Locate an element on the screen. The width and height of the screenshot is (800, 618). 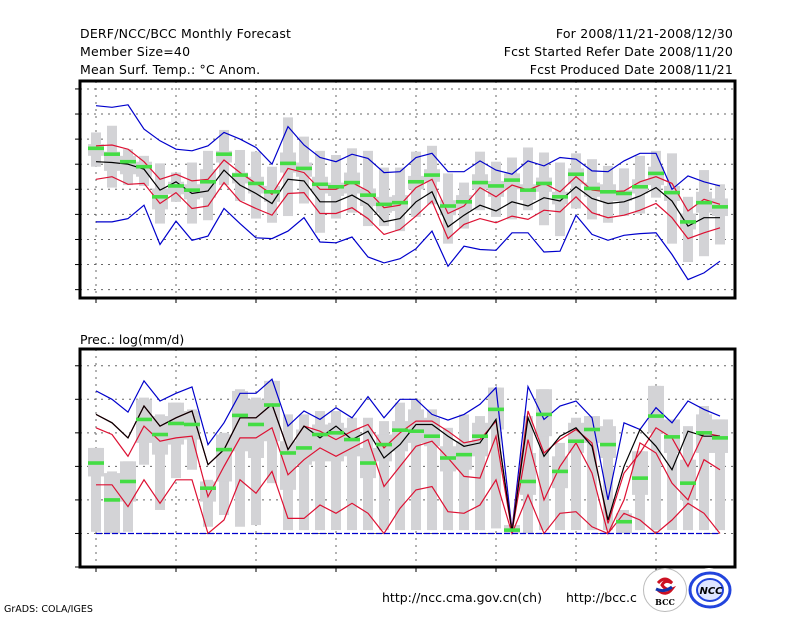
forecast-produced-label: Fcst Produced Date 2008/11/21 is located at coordinates (631, 69).